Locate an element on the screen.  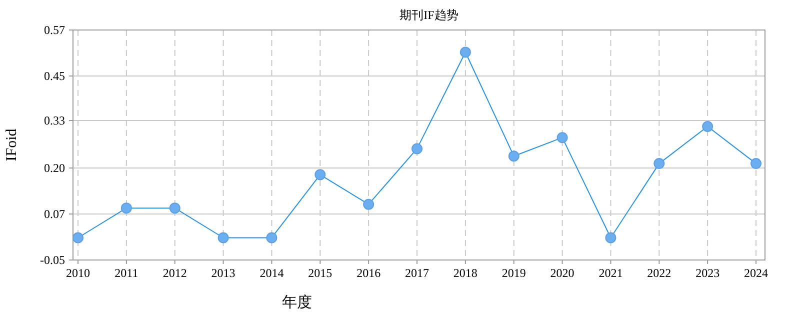
y-tick-label: 0.45 is located at coordinates (54, 76).